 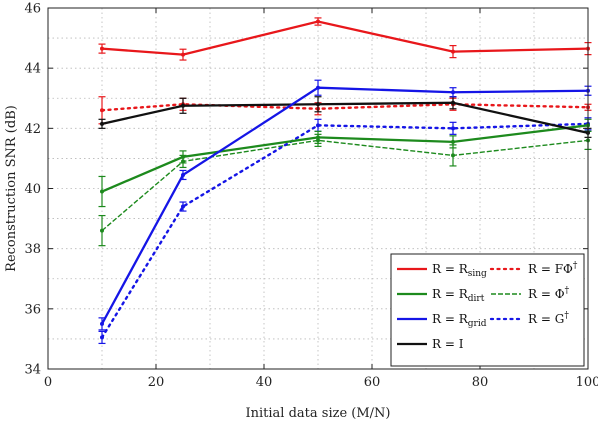 What do you see at coordinates (32, 9) in the screenshot?
I see `y-tick-label: 46` at bounding box center [32, 9].